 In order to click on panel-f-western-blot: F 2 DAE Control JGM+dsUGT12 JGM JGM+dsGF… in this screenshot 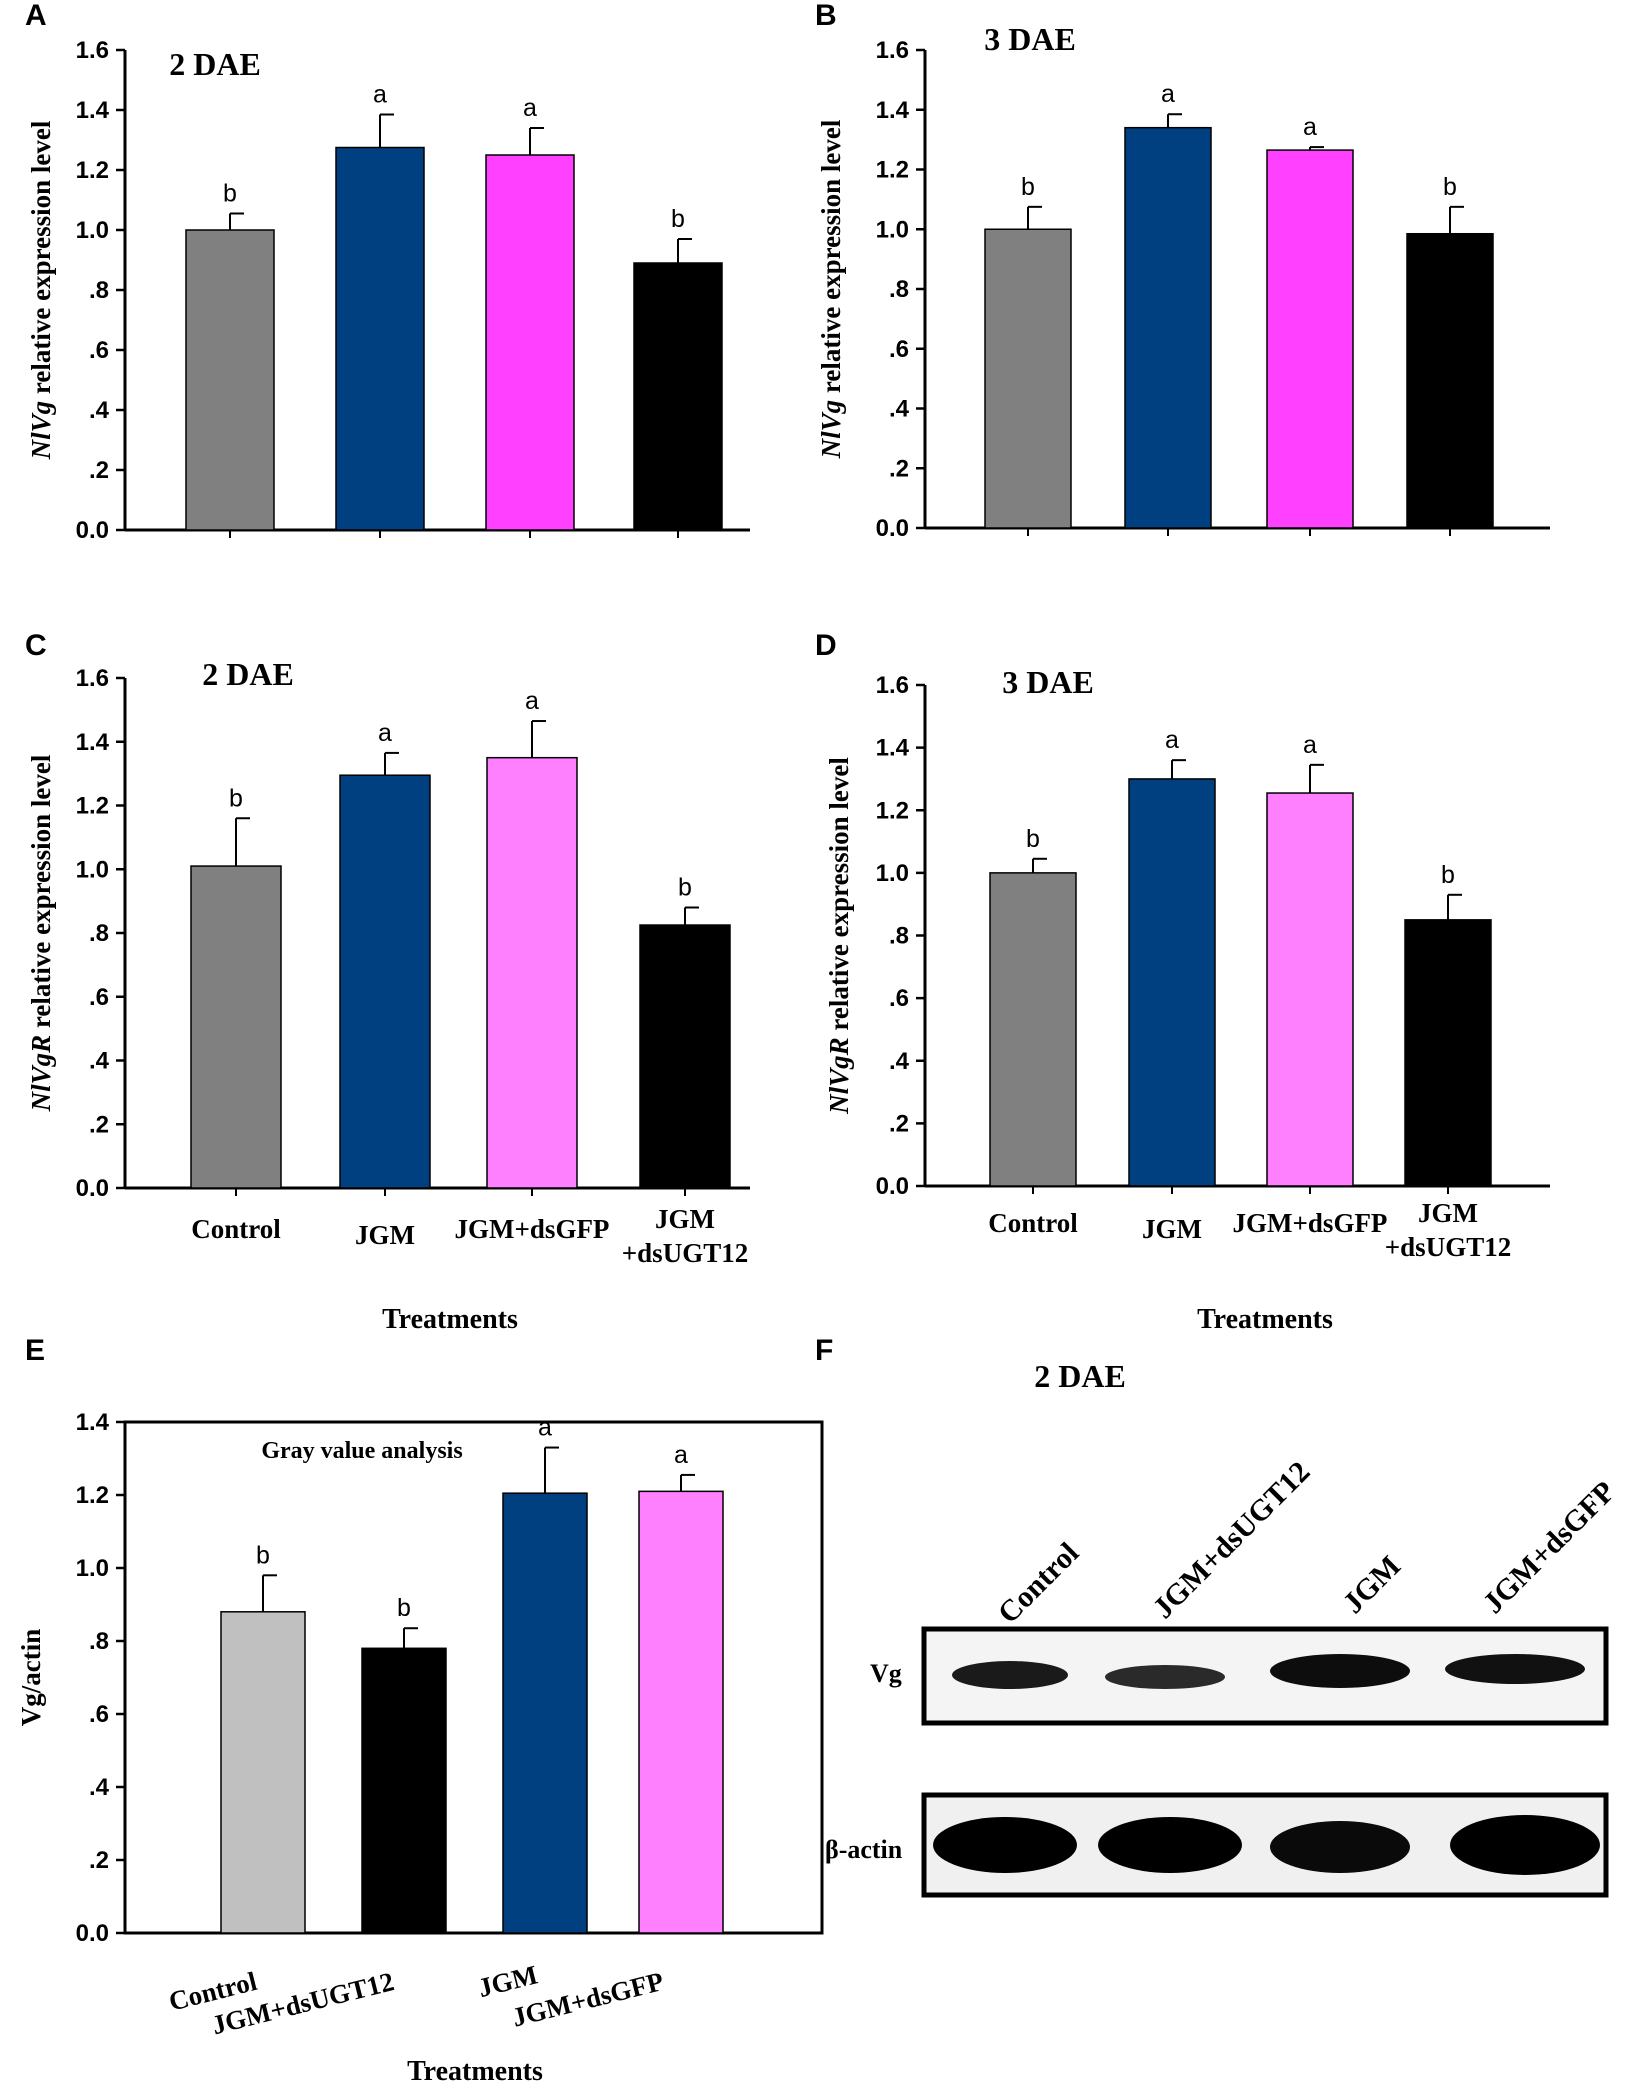, I will do `click(1218, 1616)`.